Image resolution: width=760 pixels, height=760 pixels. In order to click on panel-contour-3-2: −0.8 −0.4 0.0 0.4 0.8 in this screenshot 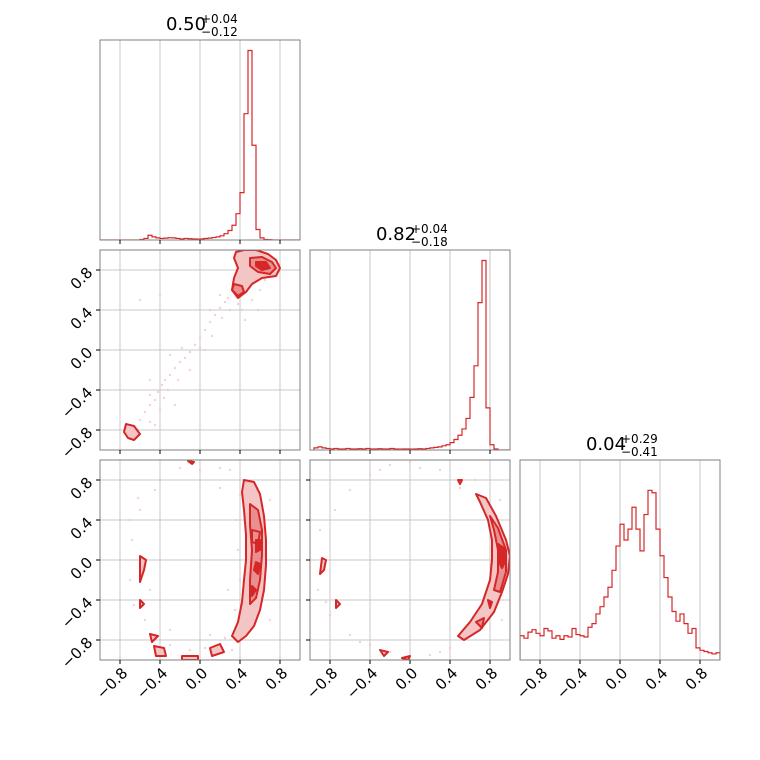, I will do `click(407, 581)`.